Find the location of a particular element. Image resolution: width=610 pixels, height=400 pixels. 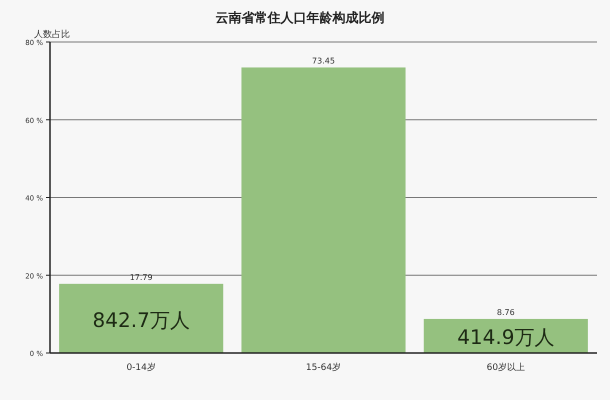

bar is located at coordinates (141, 318).